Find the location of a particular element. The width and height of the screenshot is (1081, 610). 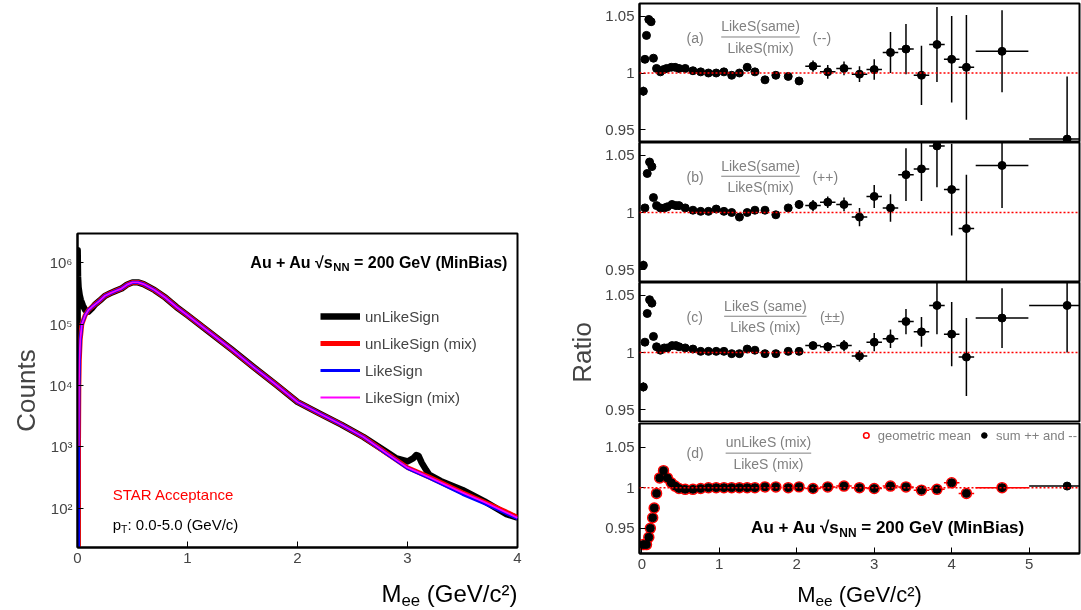

legend-label: LikeSign is located at coordinates (394, 370).